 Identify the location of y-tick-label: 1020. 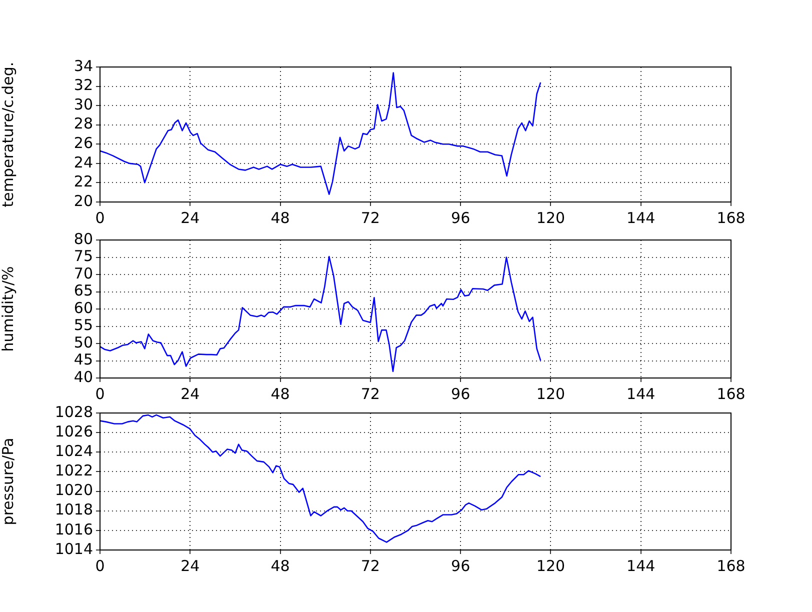
(73, 490).